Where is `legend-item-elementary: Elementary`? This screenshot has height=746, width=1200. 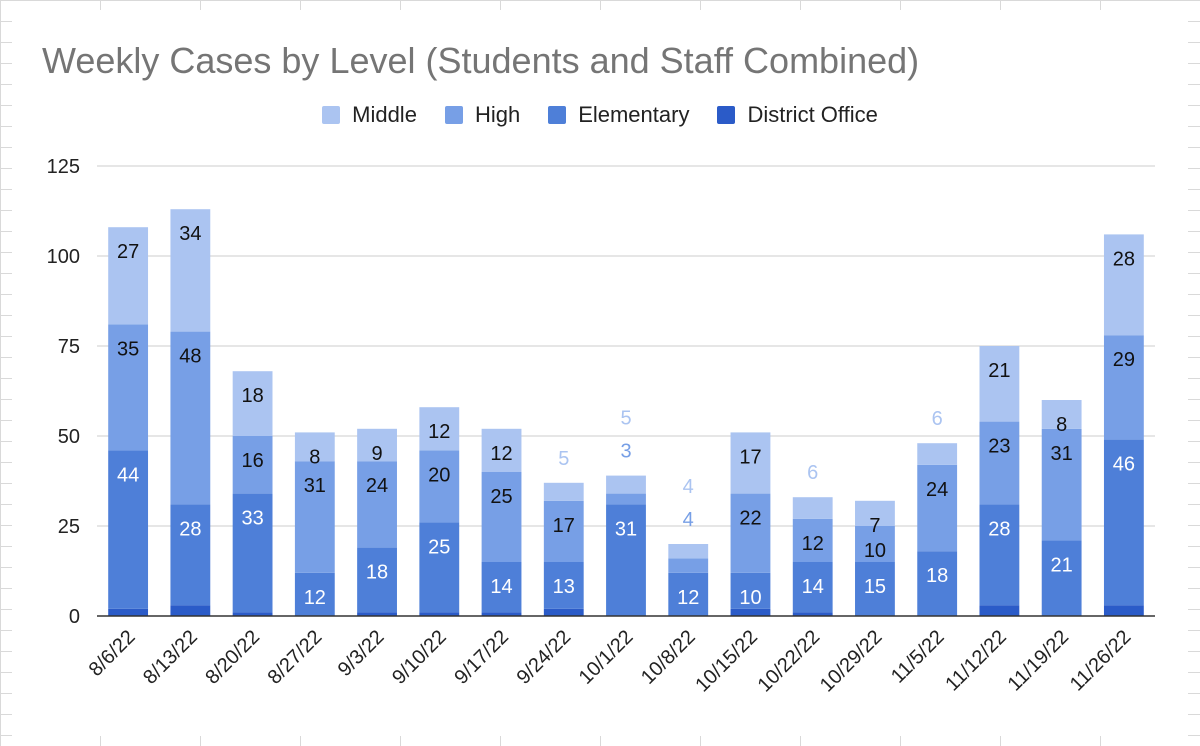
legend-item-elementary: Elementary is located at coordinates (618, 115).